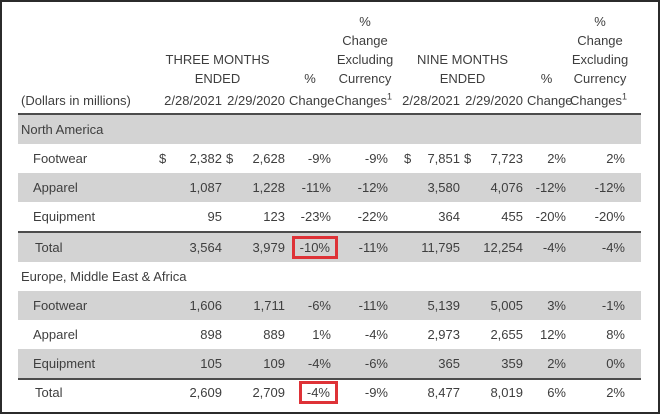 This screenshot has width=660, height=414. What do you see at coordinates (329, 129) in the screenshot?
I see `section-title: North America` at bounding box center [329, 129].